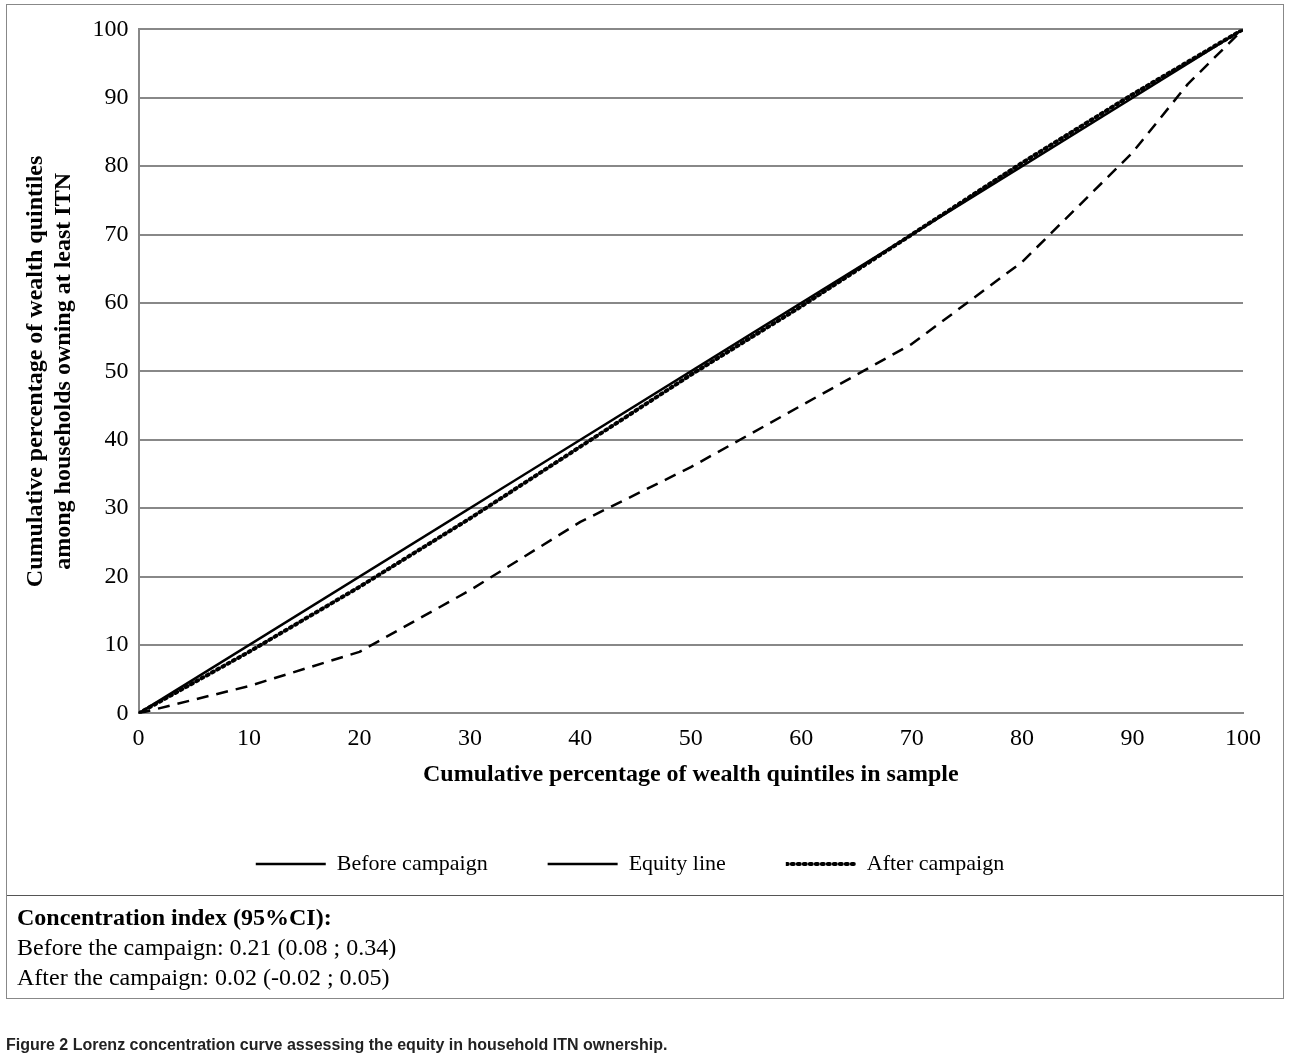  I want to click on legend-label: Equity line, so click(677, 862).